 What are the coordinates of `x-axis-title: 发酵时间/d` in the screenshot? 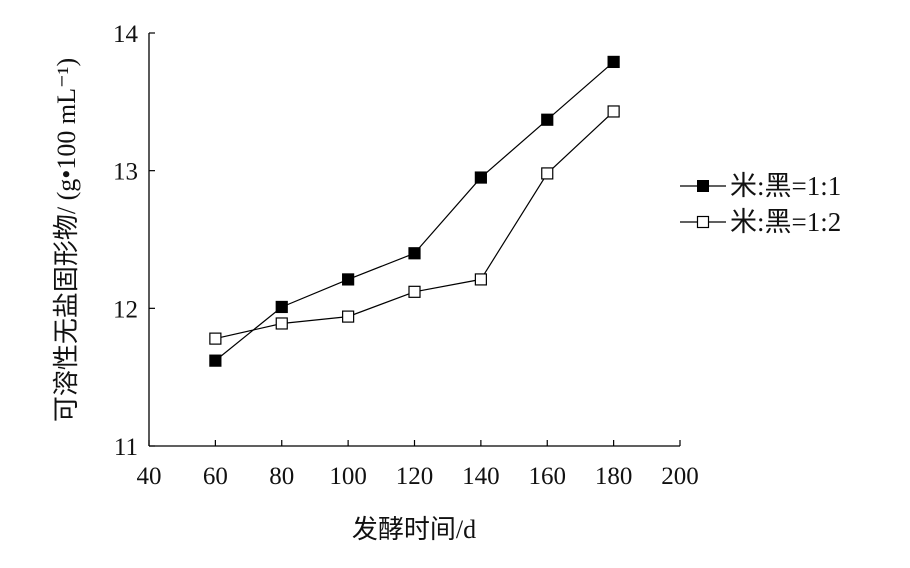 It's located at (414, 529).